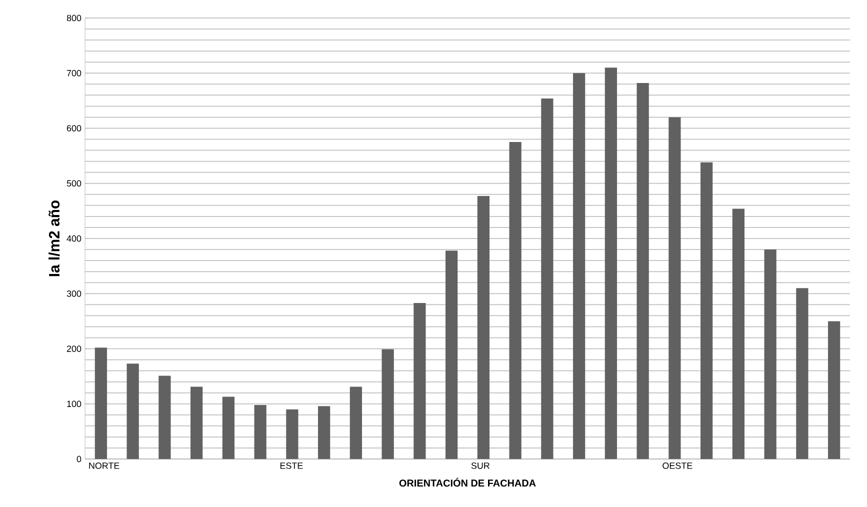  What do you see at coordinates (467, 482) in the screenshot?
I see `x-axis-title: ORIENTACIÓN DE FACHADA` at bounding box center [467, 482].